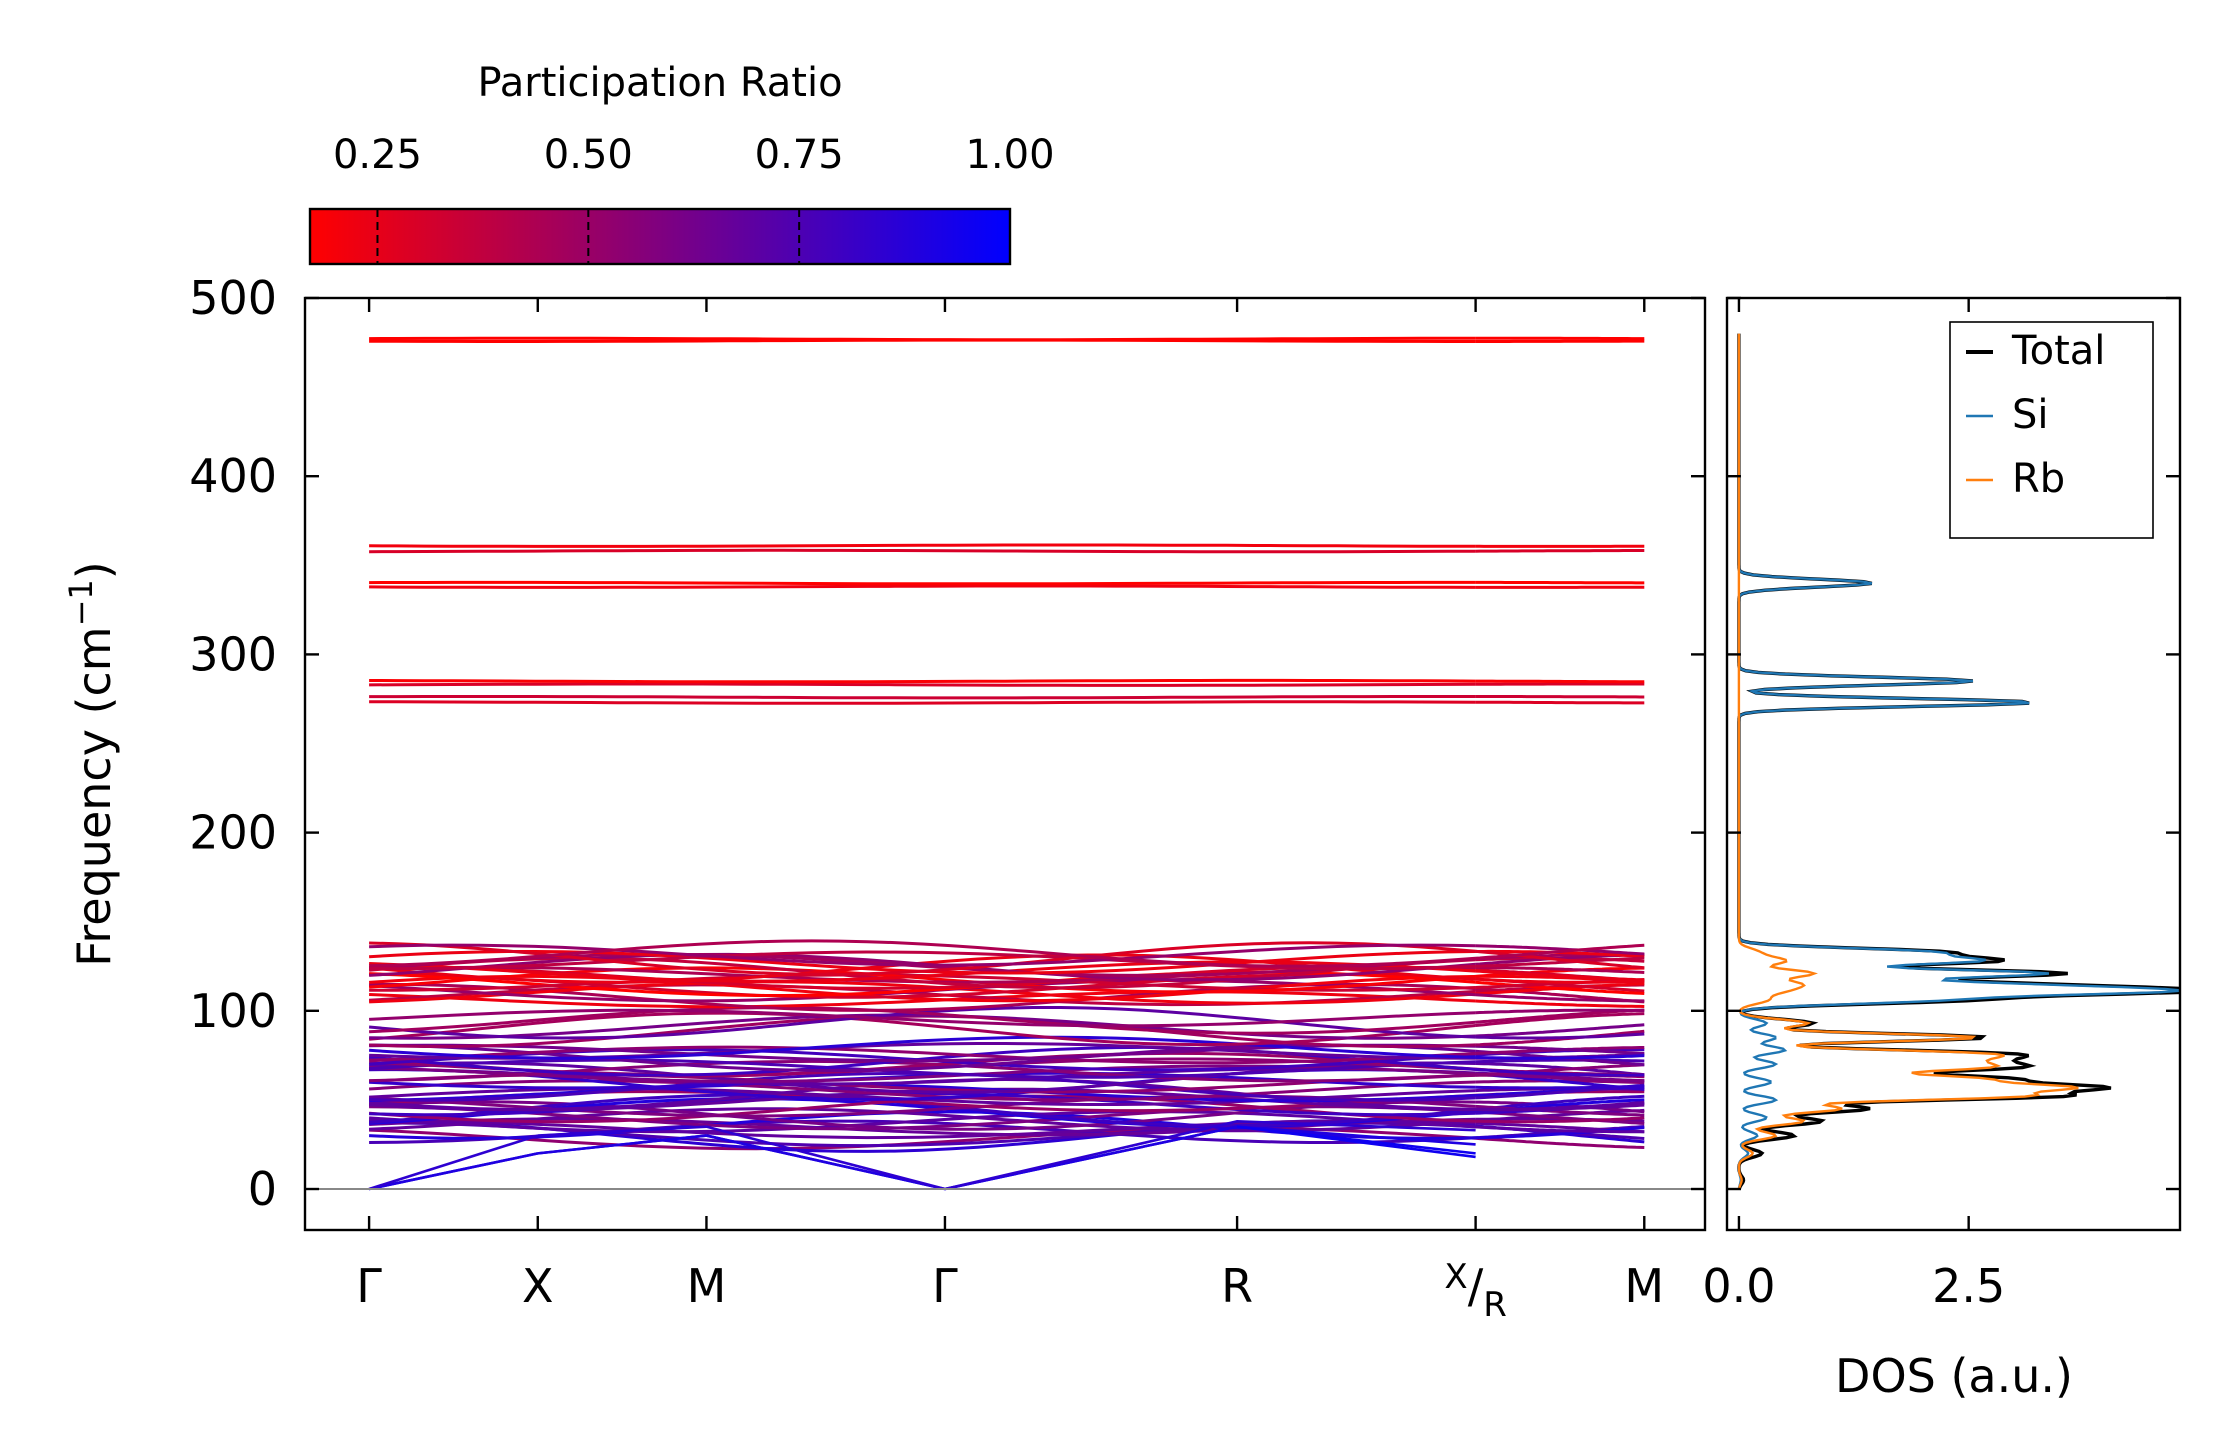 The height and width of the screenshot is (1455, 2222). Describe the element at coordinates (1560, 1129) in the screenshot. I see `band-line-g0-7-s1` at that location.